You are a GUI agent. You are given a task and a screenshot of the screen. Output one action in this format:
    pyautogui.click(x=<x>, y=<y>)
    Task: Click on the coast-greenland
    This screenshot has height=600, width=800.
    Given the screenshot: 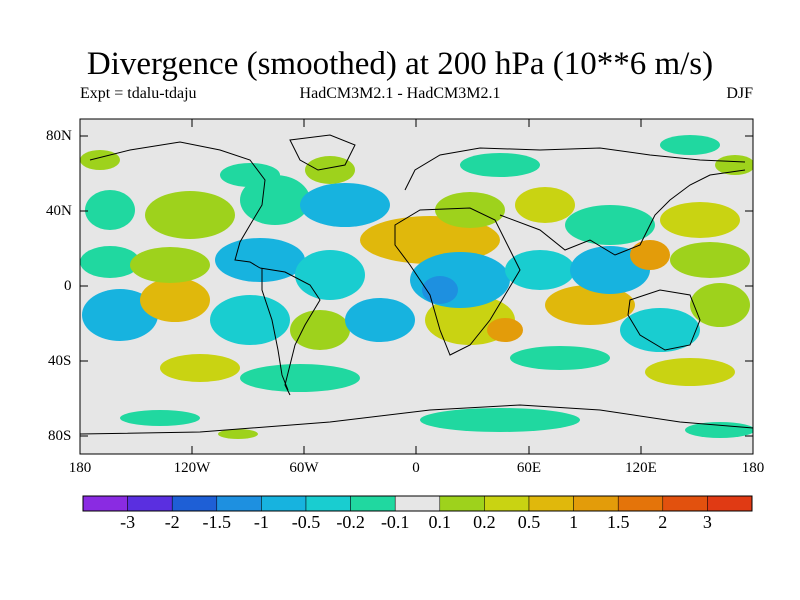 What is the action you would take?
    pyautogui.click(x=322, y=152)
    